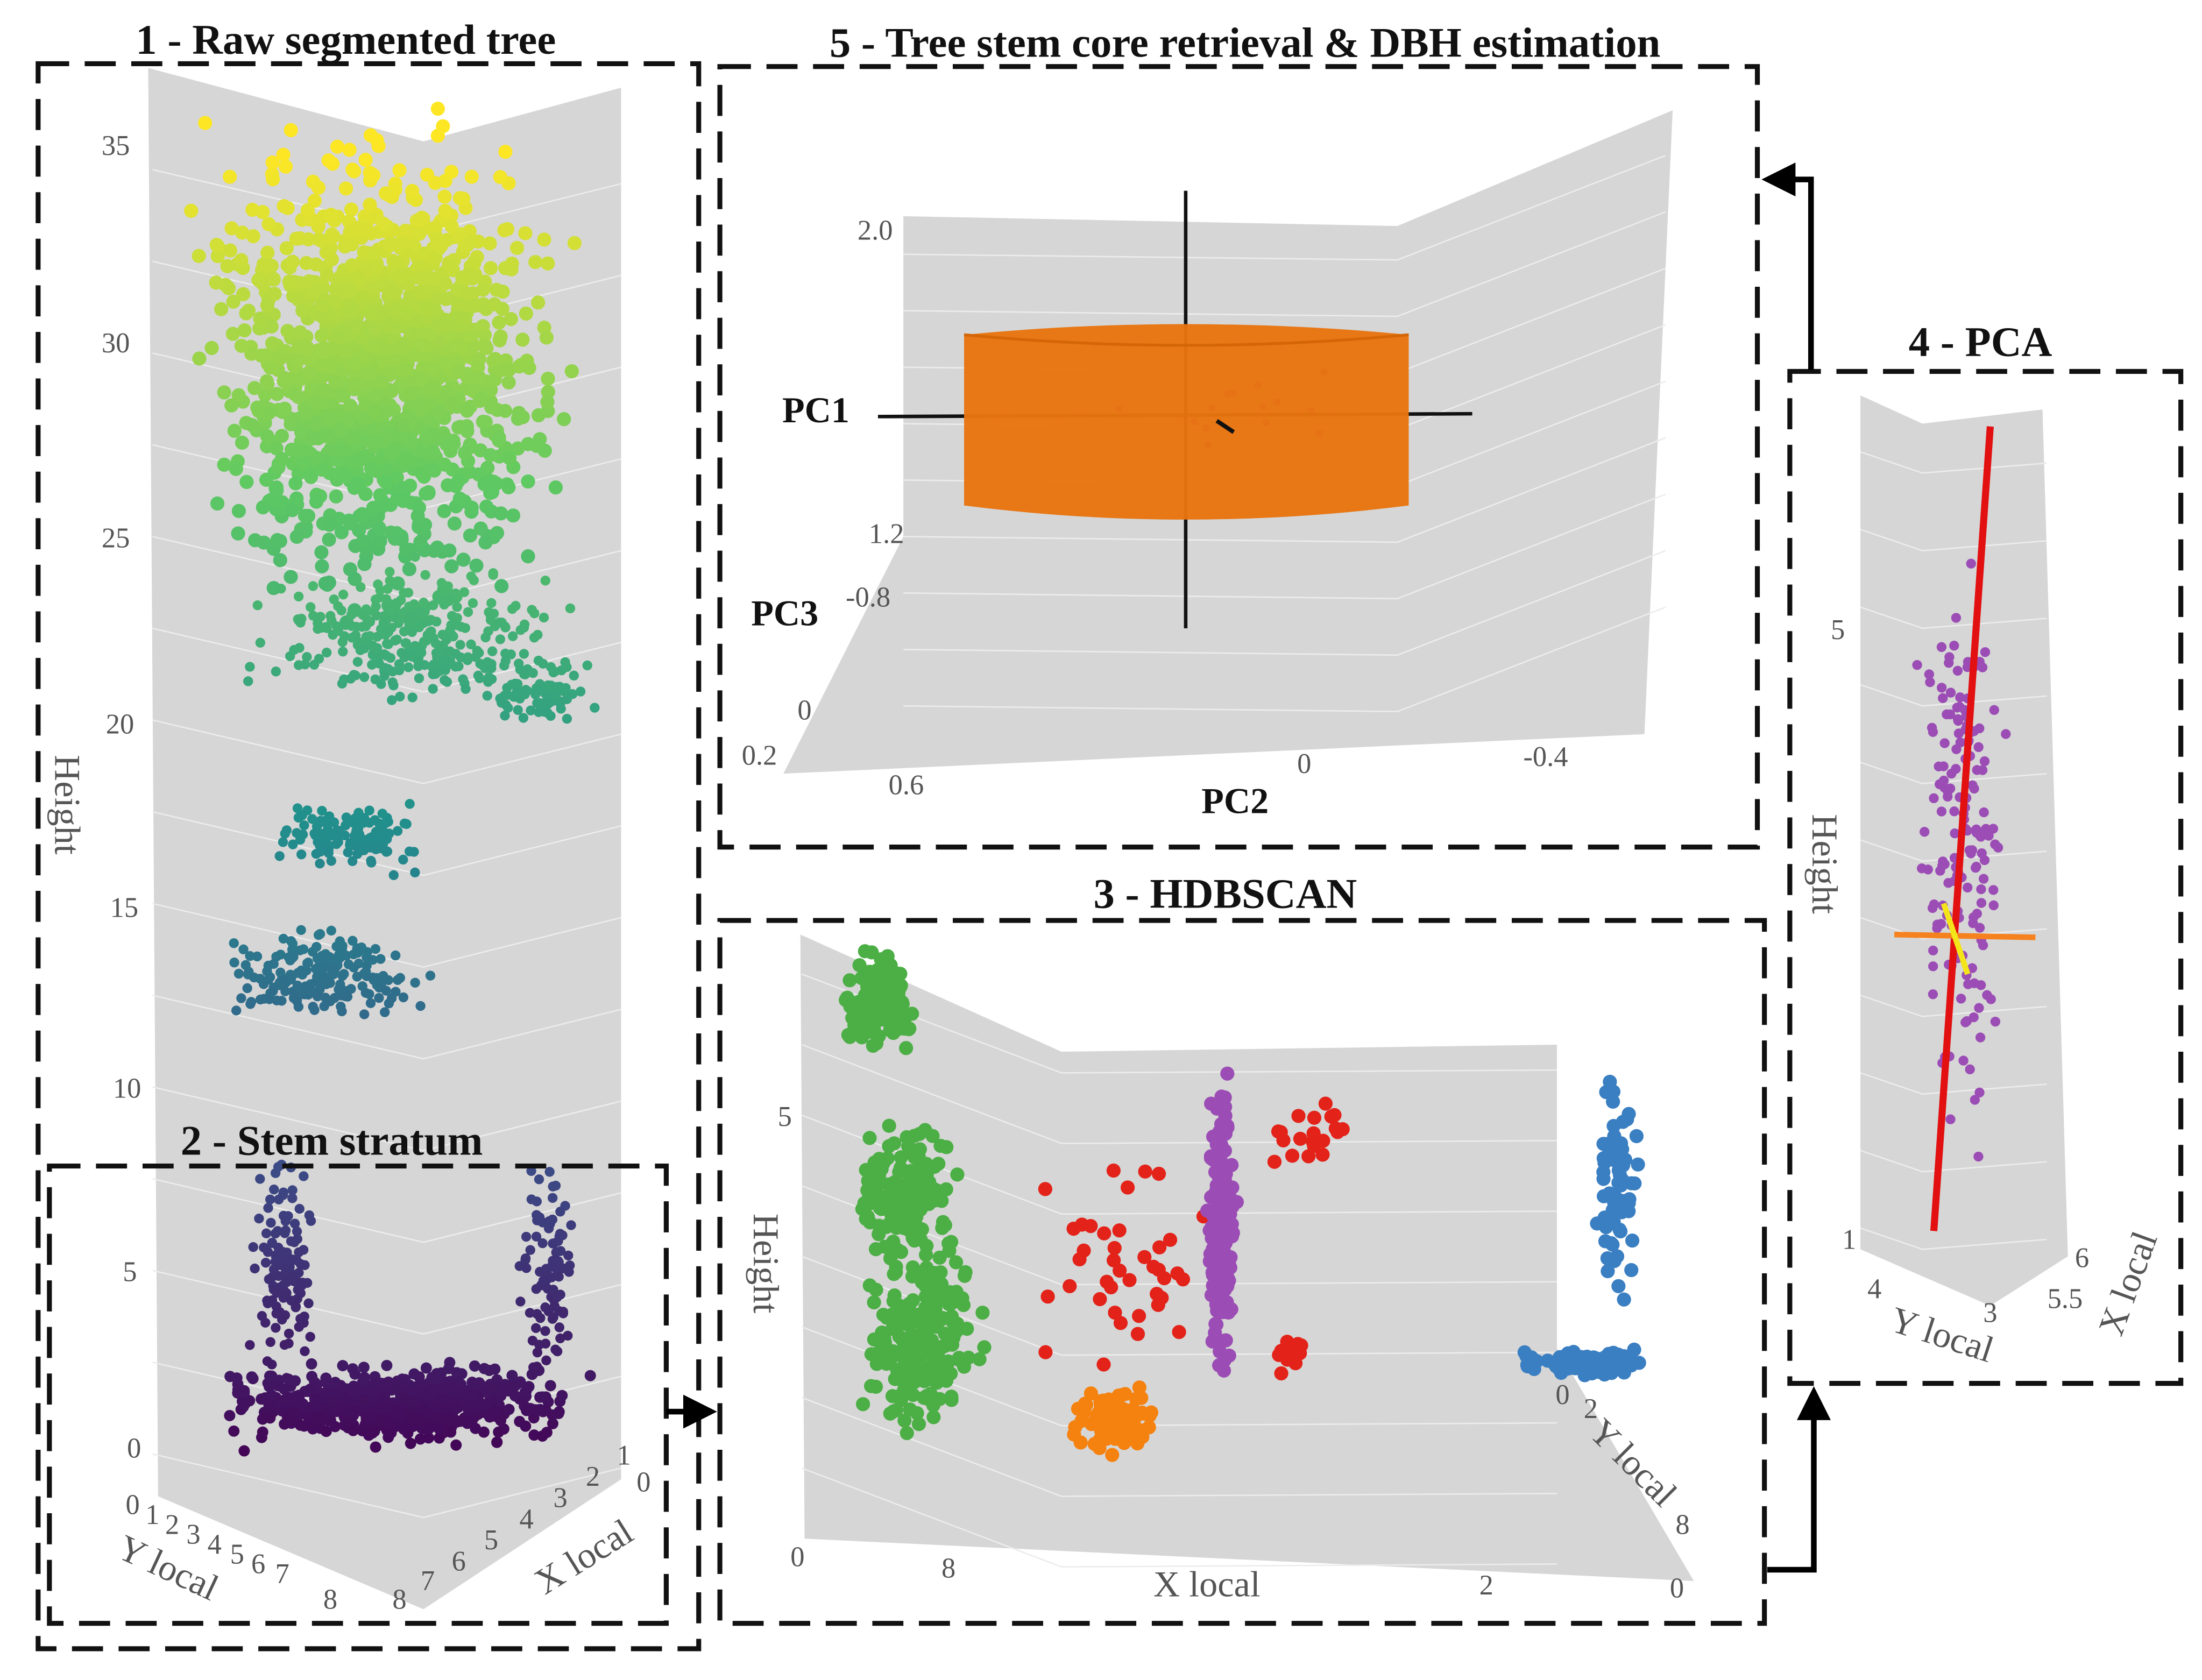  Describe the element at coordinates (560, 1497) in the screenshot. I see `tick-label: 3` at that location.